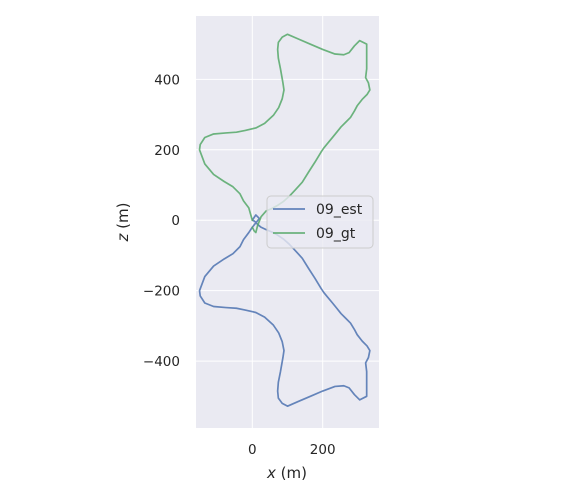 Image resolution: width=574 pixels, height=488 pixels. Describe the element at coordinates (252, 450) in the screenshot. I see `x-tick-label: 0` at that location.